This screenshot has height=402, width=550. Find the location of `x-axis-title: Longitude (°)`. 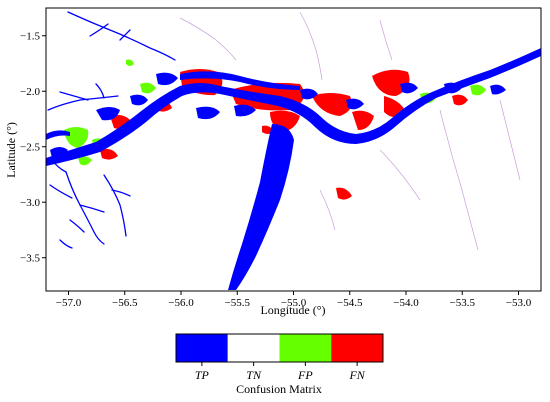

x-axis-title: Longitude (°) is located at coordinates (292, 310).